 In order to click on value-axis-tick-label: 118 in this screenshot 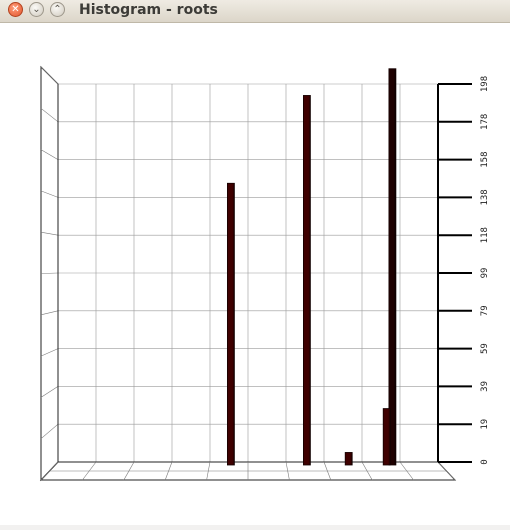, I will do `click(485, 235)`.